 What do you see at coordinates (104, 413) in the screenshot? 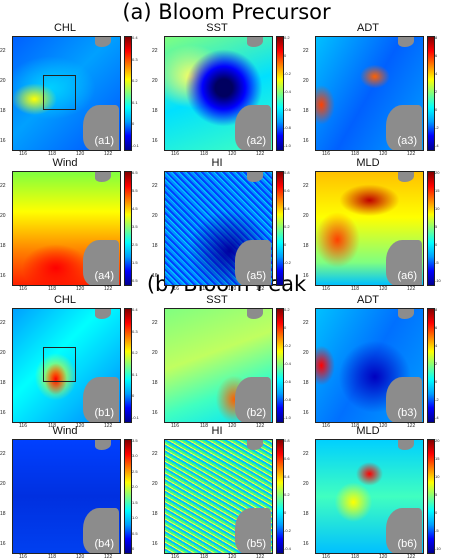
I see `panel-label: (b1)` at bounding box center [104, 413].